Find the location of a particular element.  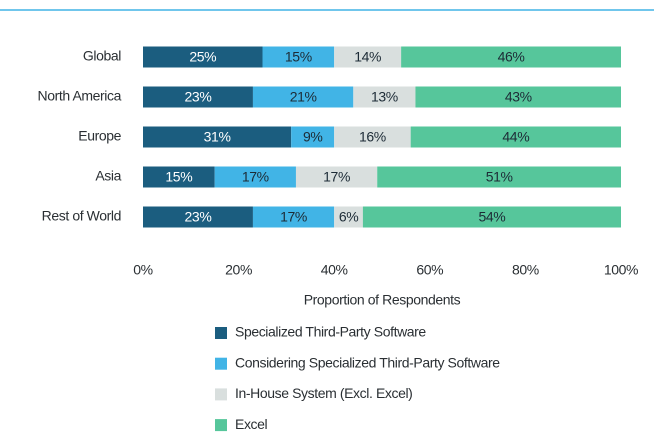

data-label: 9% is located at coordinates (312, 137).